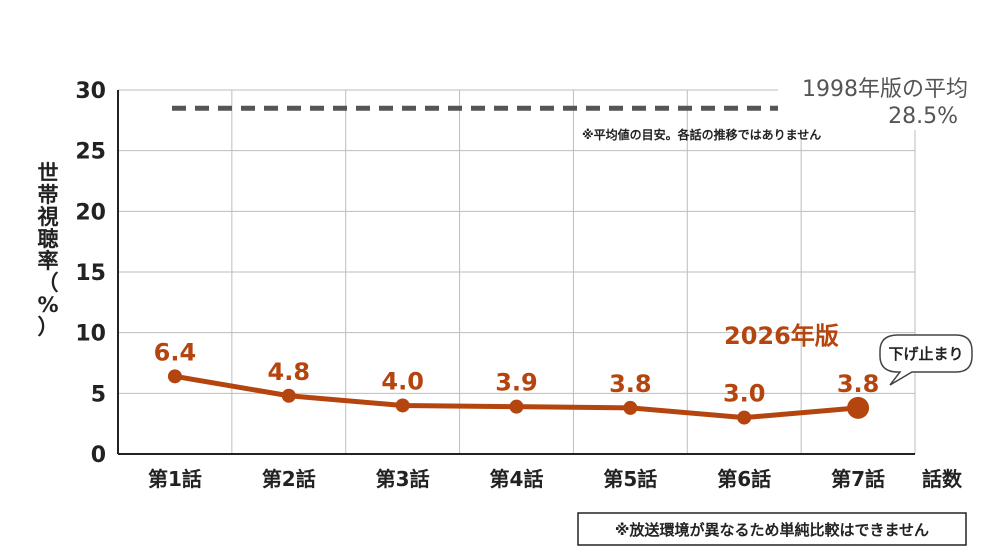 This screenshot has height=558, width=1000. What do you see at coordinates (942, 479) in the screenshot?
I see `x-axis-label: 話数` at bounding box center [942, 479].